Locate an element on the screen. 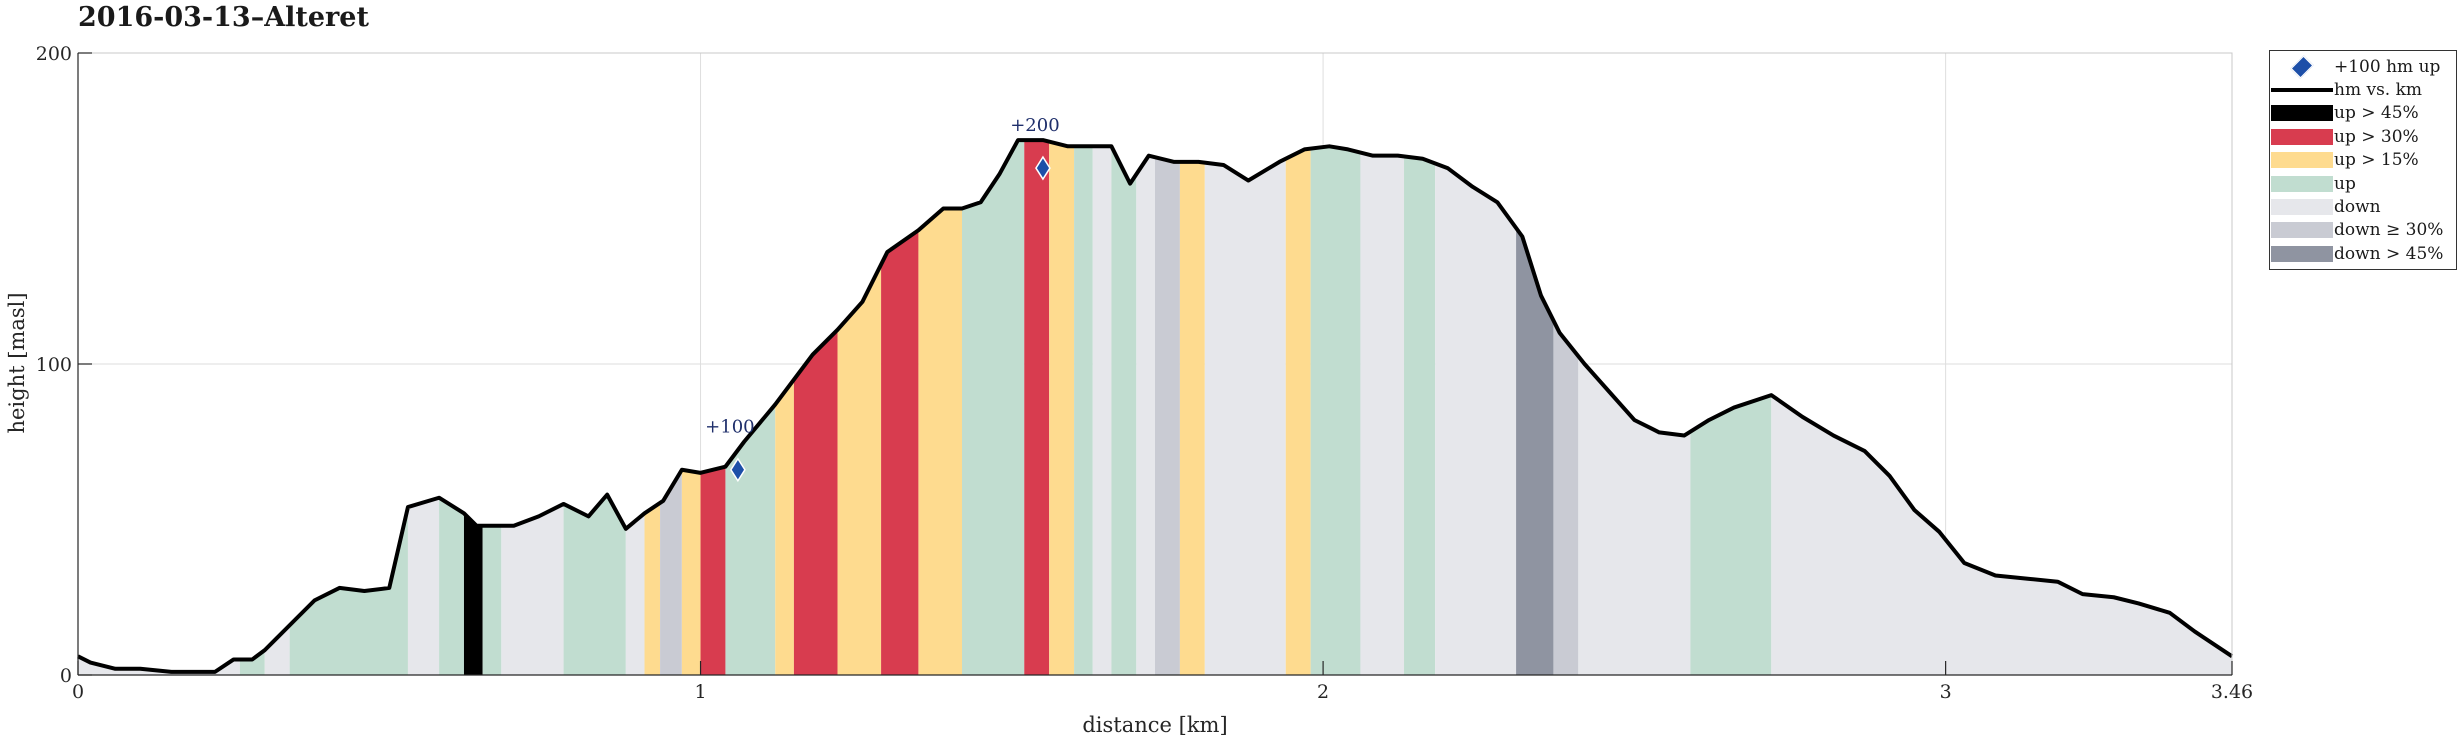 This screenshot has width=2463, height=742. y-tick-label: 100 is located at coordinates (54, 365).